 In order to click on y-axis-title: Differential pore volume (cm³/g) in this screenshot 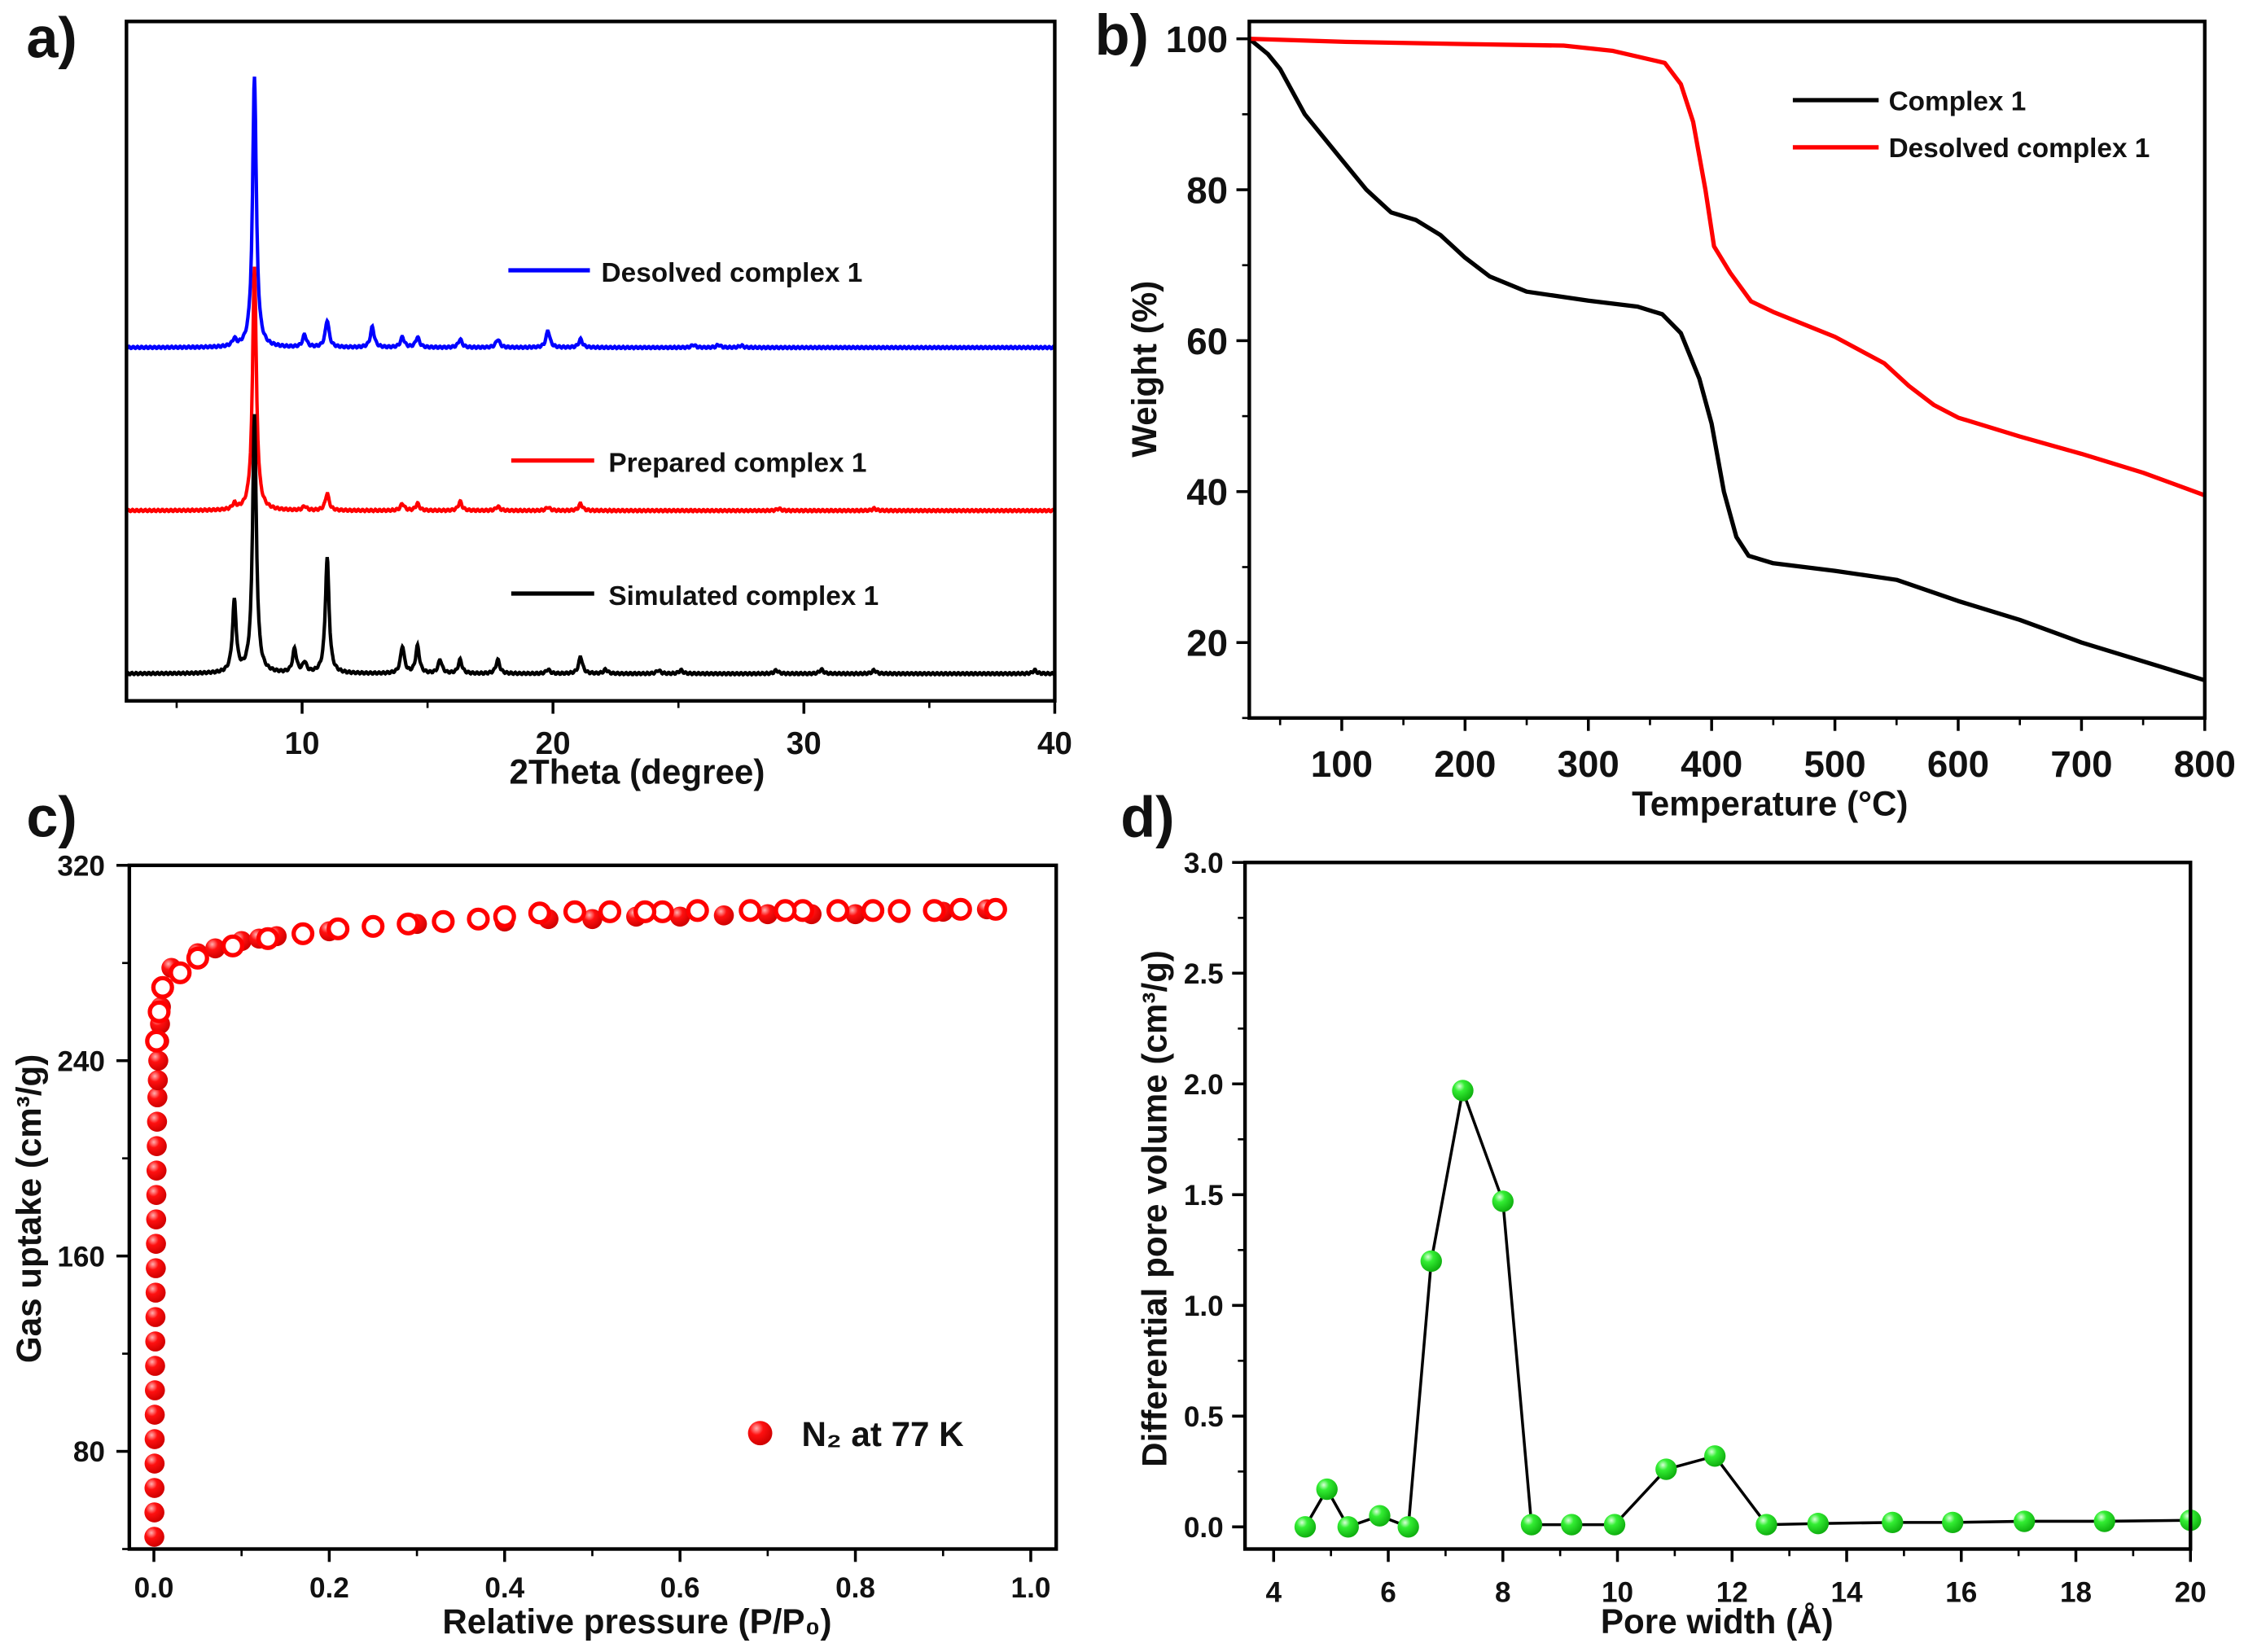, I will do `click(1154, 1208)`.